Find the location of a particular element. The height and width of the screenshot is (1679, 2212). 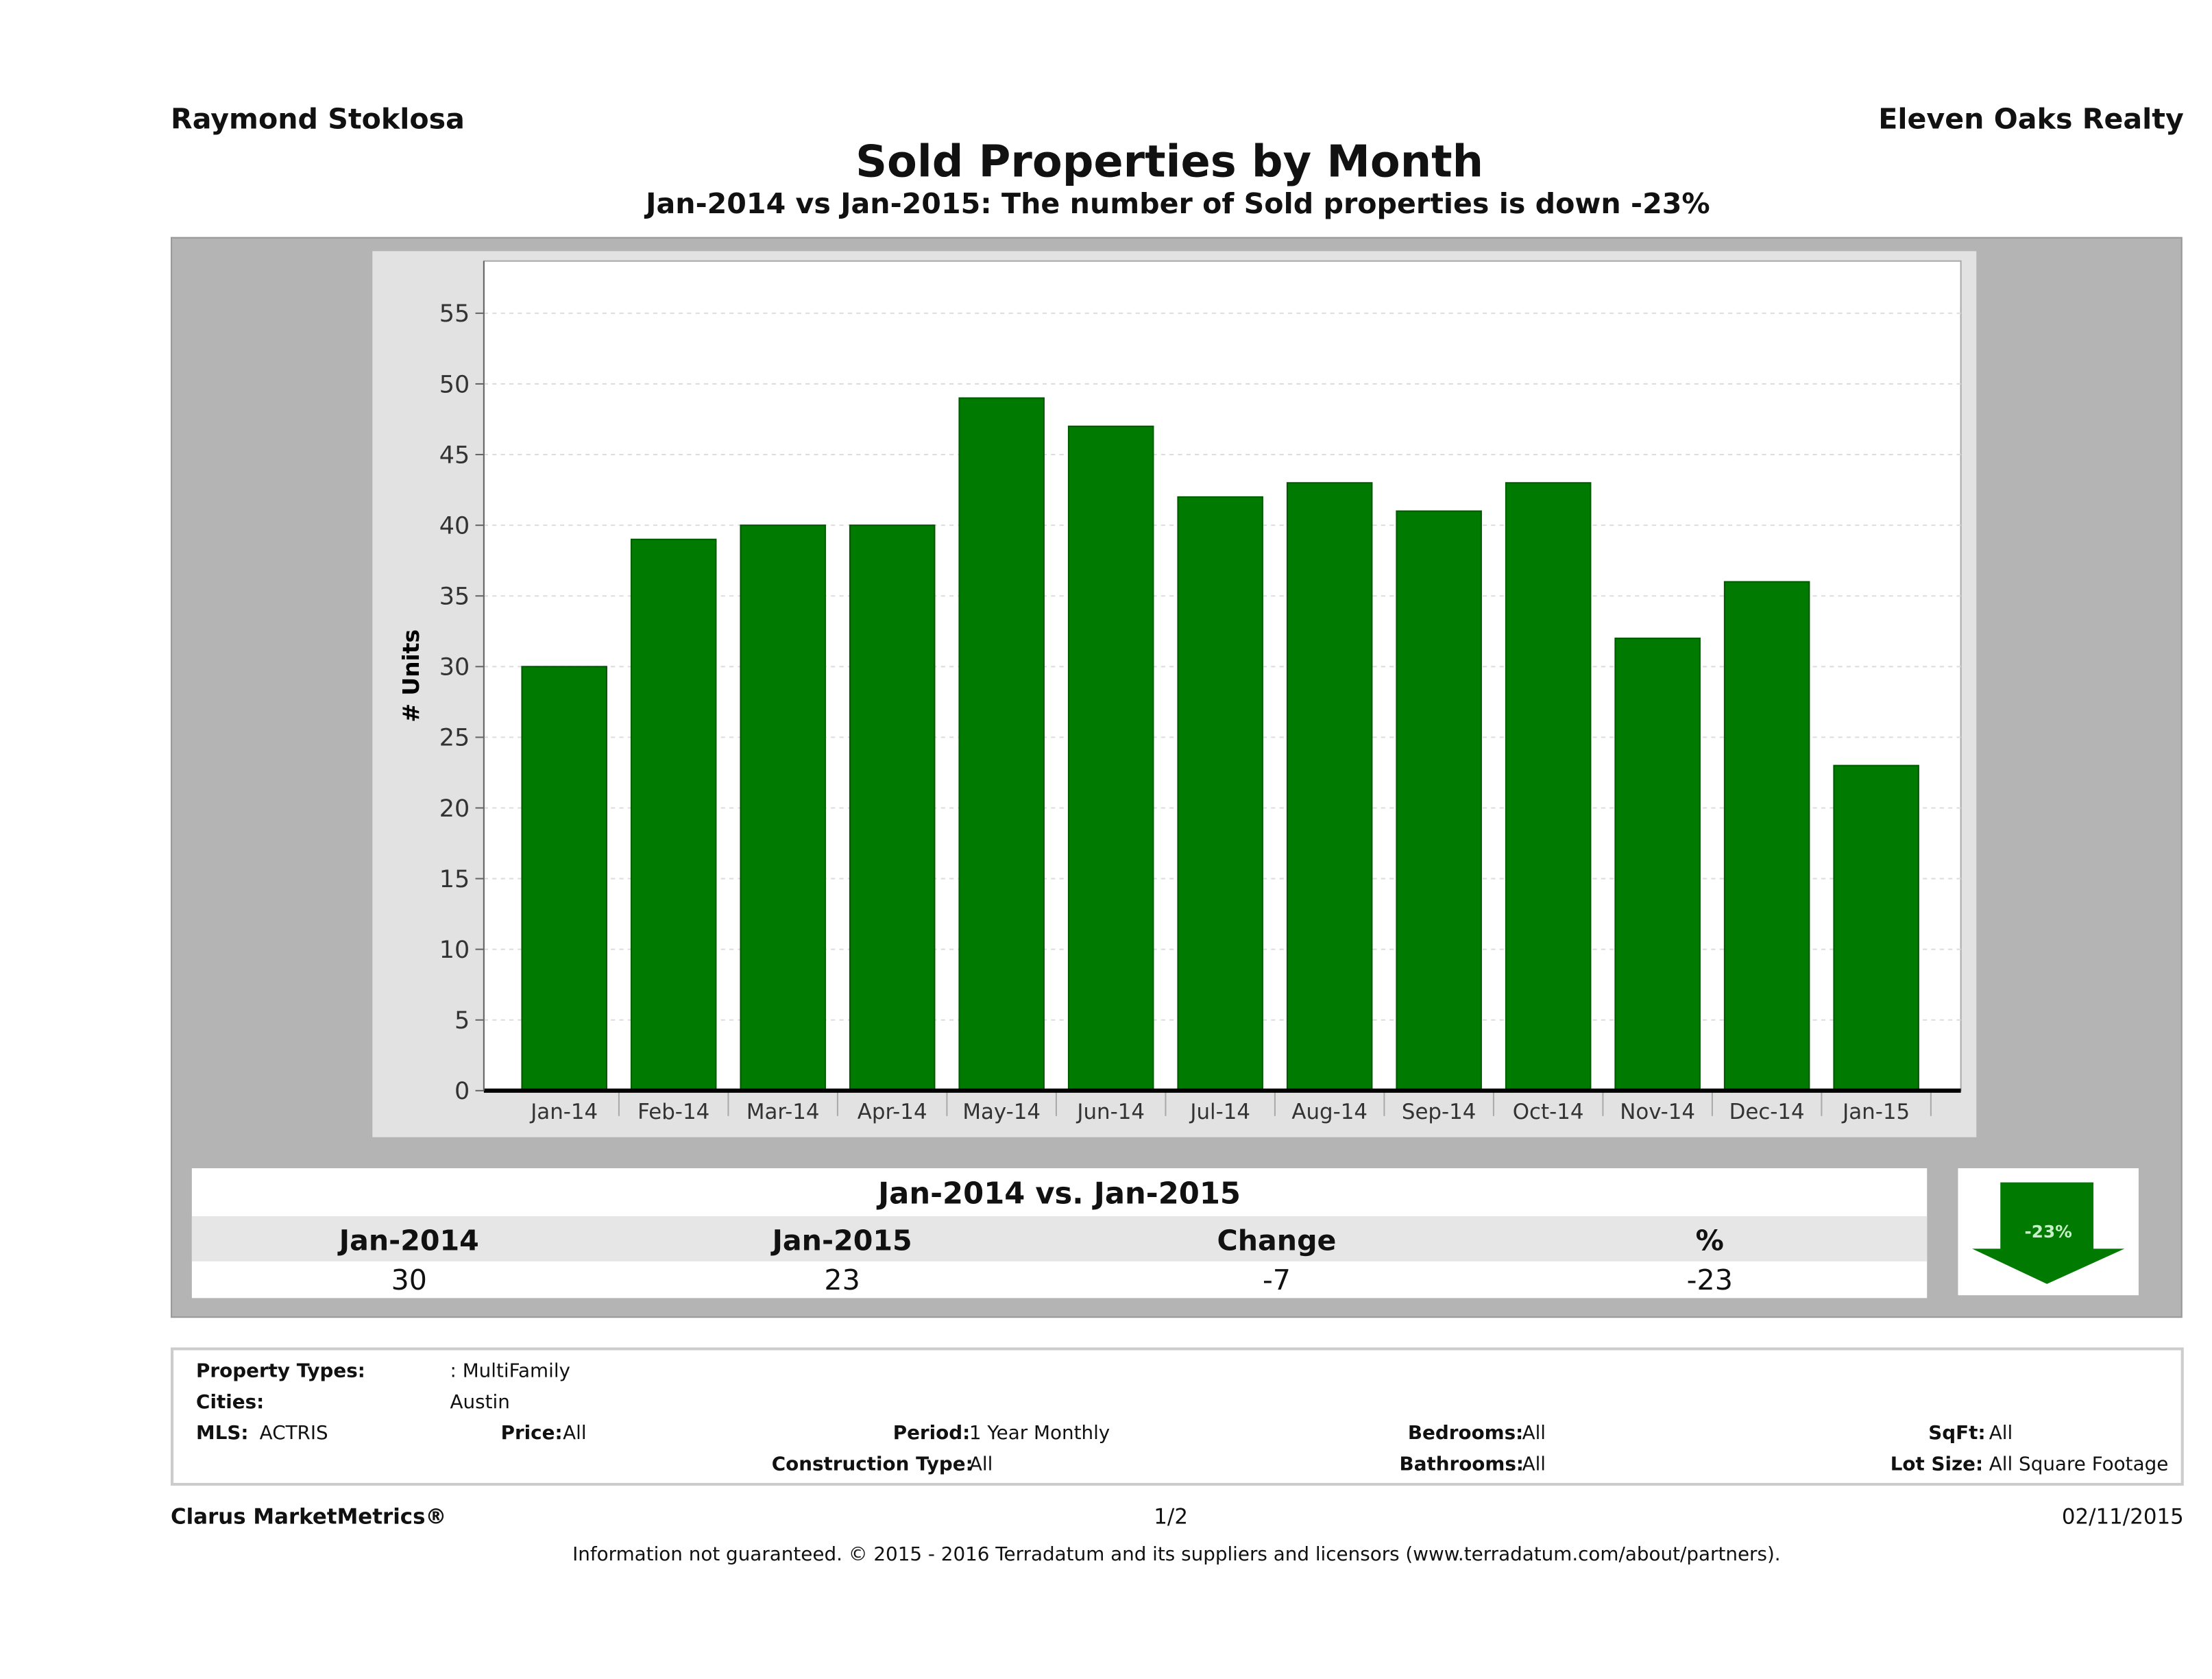

y-tick-label: 5 is located at coordinates (462, 1021).